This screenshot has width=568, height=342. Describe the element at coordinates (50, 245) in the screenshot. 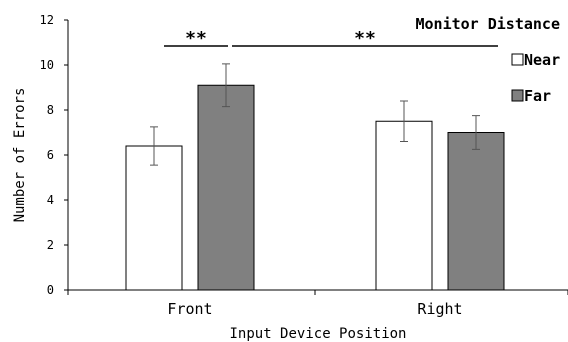

I see `y-tick-label: 2` at that location.